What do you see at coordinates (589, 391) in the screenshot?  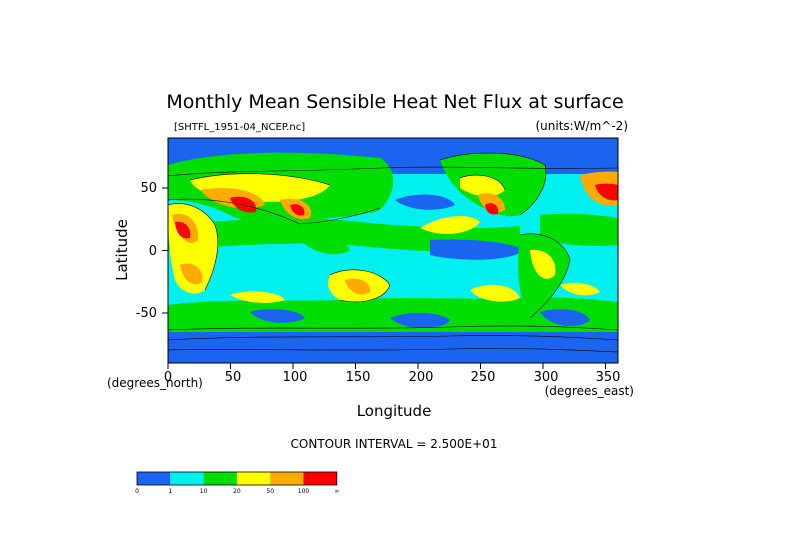 I see `x-unit-label: (degrees_east)` at bounding box center [589, 391].